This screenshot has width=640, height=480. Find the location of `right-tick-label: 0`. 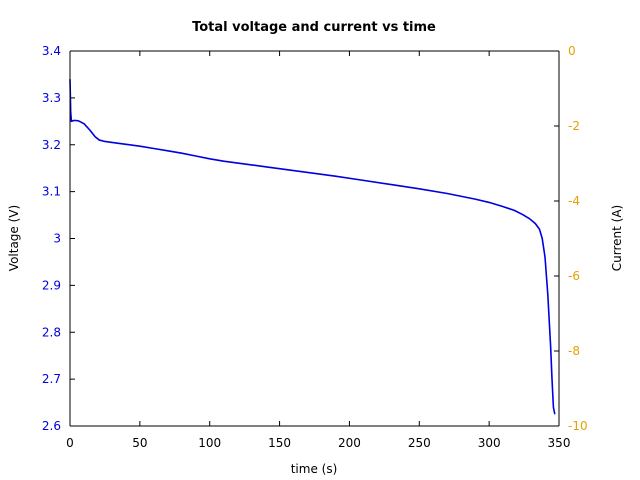

right-tick-label: 0 is located at coordinates (572, 51).